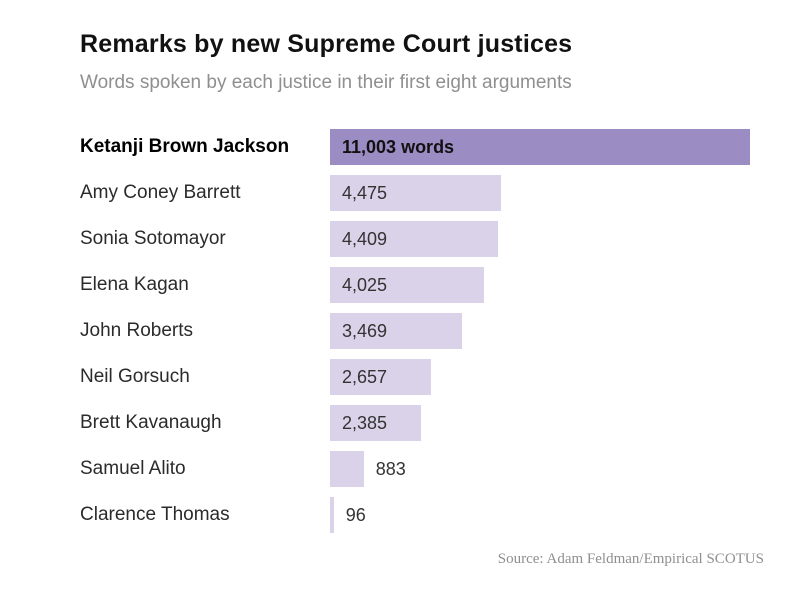 The height and width of the screenshot is (605, 800). What do you see at coordinates (365, 238) in the screenshot?
I see `value-label: 4,409` at bounding box center [365, 238].